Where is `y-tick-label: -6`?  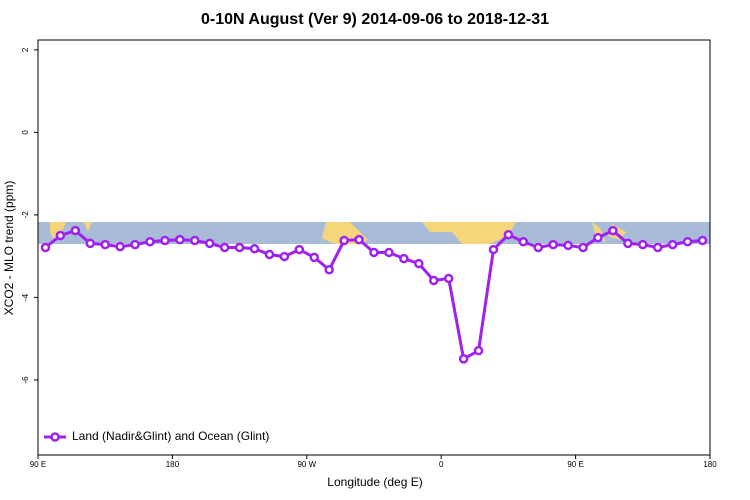
y-tick-label: -6 is located at coordinates (25, 380).